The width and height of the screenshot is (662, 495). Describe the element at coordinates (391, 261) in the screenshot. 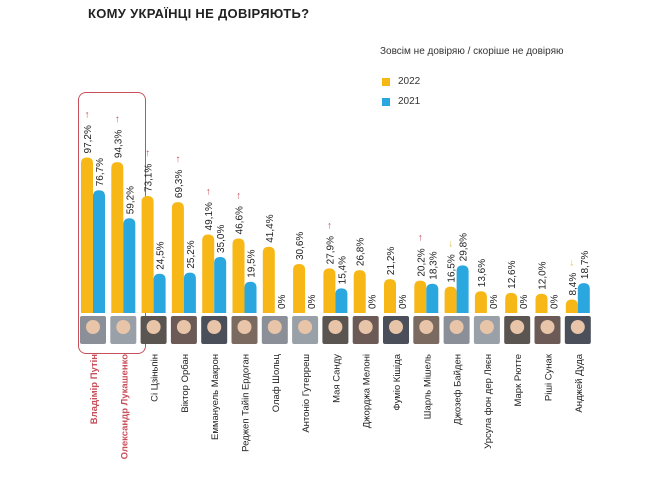

I see `data-label-2022: 21,2%` at that location.